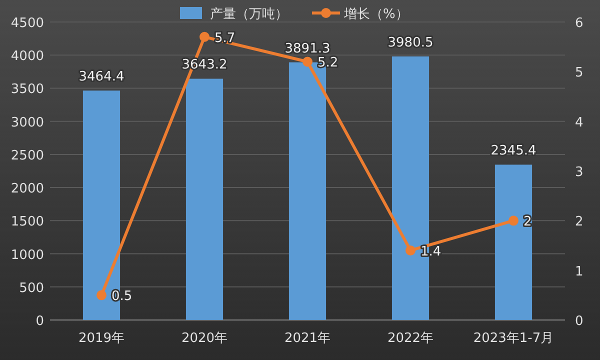  I want to click on x-tick-label: 2023年1-7月, so click(513, 338).